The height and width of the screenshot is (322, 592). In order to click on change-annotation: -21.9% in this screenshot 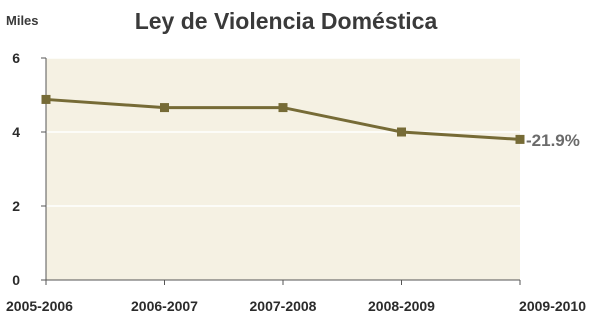, I will do `click(553, 140)`.